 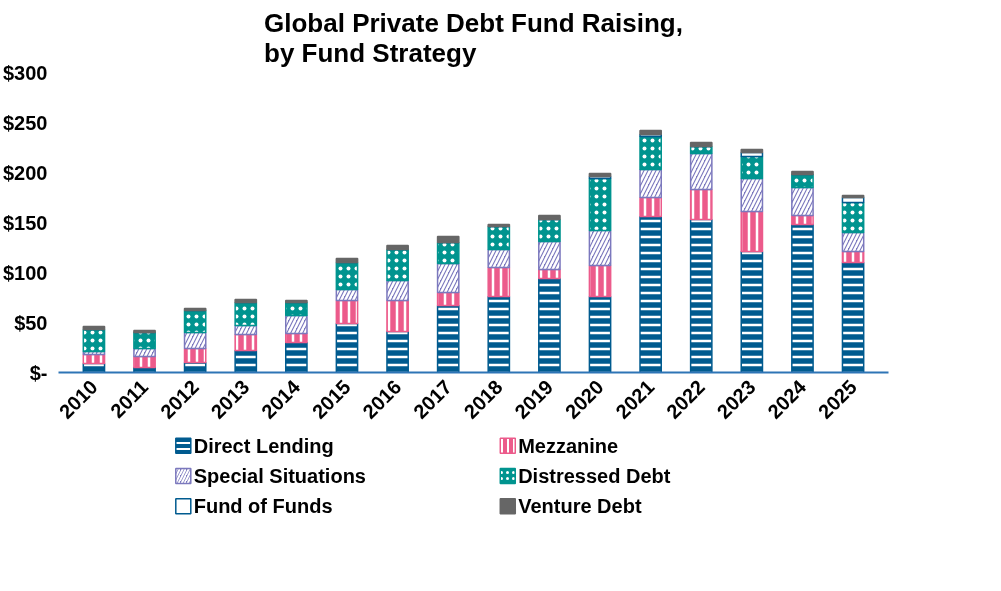 I want to click on legend-label: Mezzanine, so click(x=568, y=445).